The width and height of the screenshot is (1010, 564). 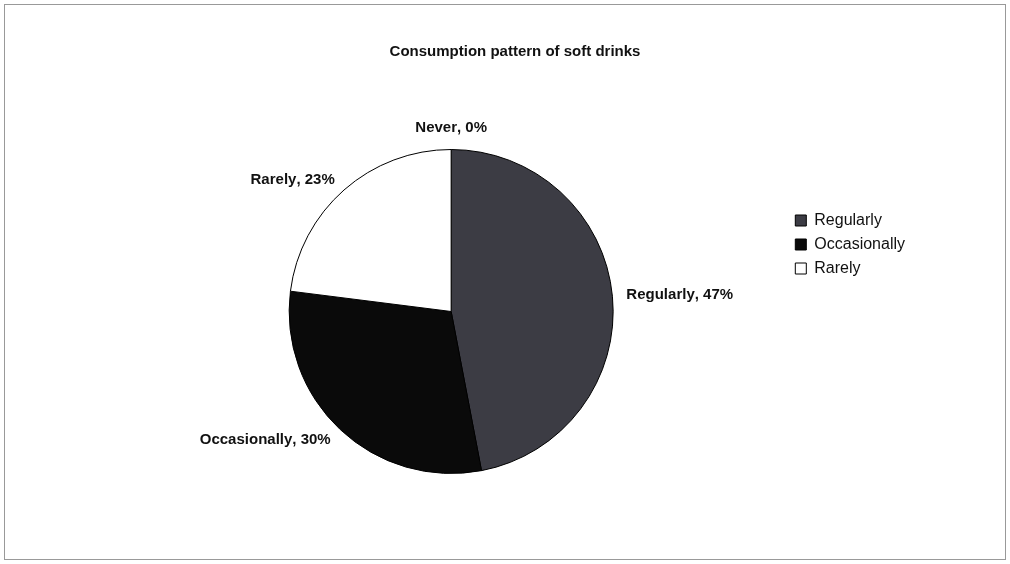 What do you see at coordinates (274, 178) in the screenshot?
I see `slice-label: Rarely` at bounding box center [274, 178].